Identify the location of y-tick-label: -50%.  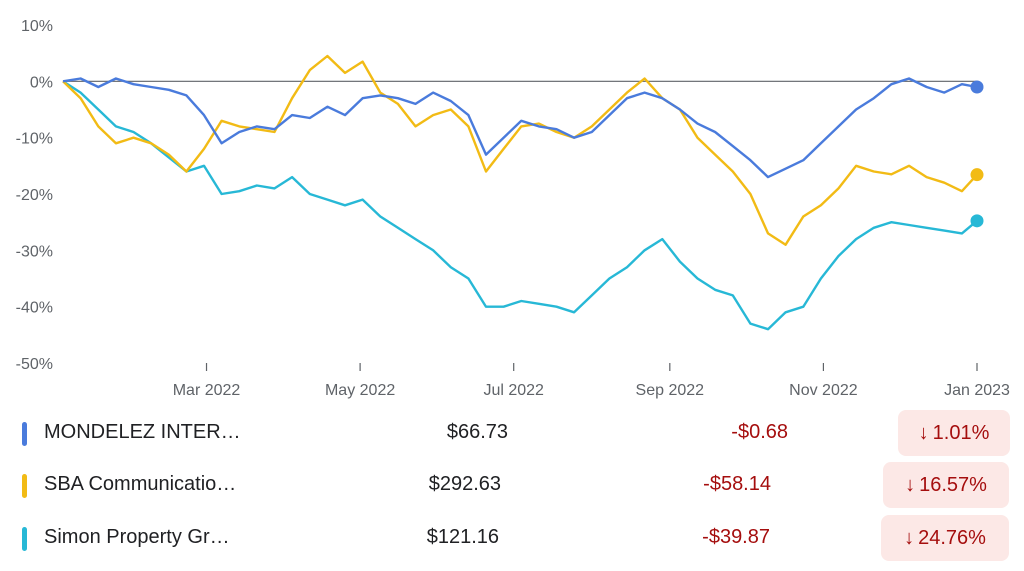
(34, 364).